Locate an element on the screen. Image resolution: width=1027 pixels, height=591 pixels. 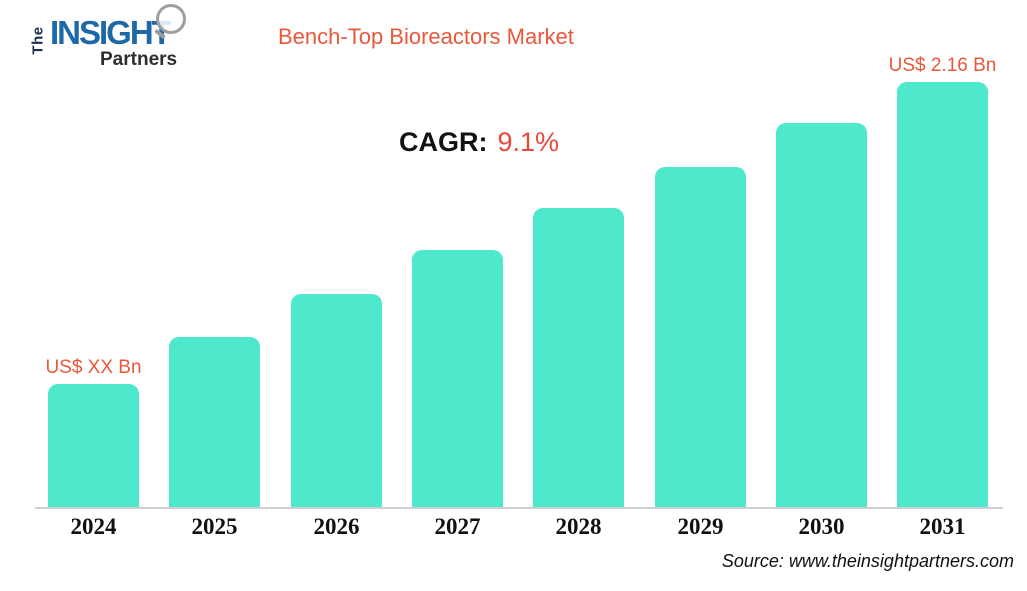
bar-2027 is located at coordinates (457, 379).